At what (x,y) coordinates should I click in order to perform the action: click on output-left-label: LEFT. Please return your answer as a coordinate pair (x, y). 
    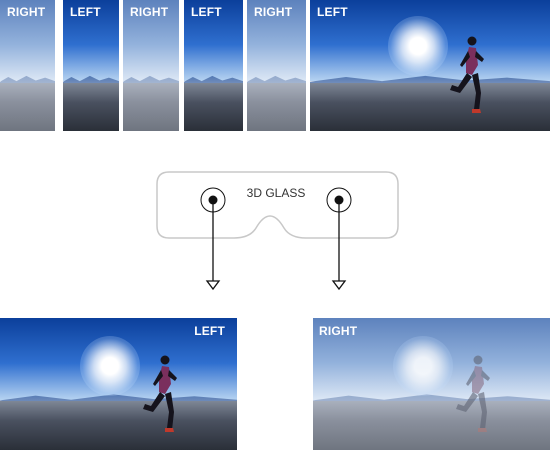
    Looking at the image, I should click on (209, 331).